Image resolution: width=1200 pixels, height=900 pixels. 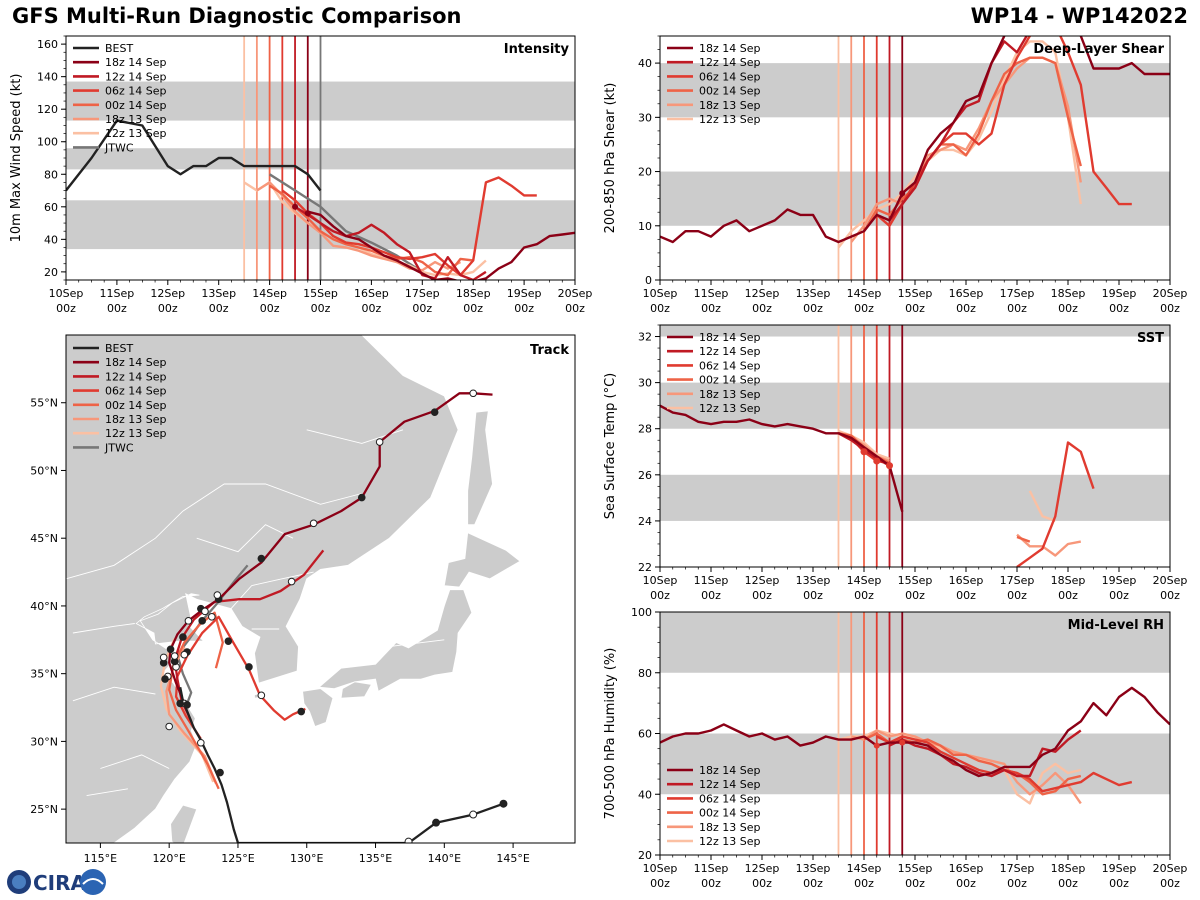 I want to click on rh-legend-label-1: 12z 14 Sep, so click(x=730, y=784).